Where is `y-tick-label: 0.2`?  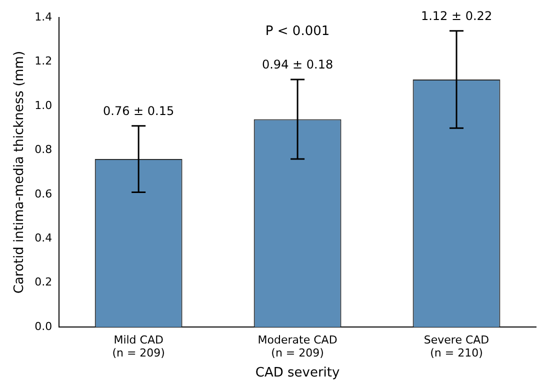 y-tick-label: 0.2 is located at coordinates (43, 282).